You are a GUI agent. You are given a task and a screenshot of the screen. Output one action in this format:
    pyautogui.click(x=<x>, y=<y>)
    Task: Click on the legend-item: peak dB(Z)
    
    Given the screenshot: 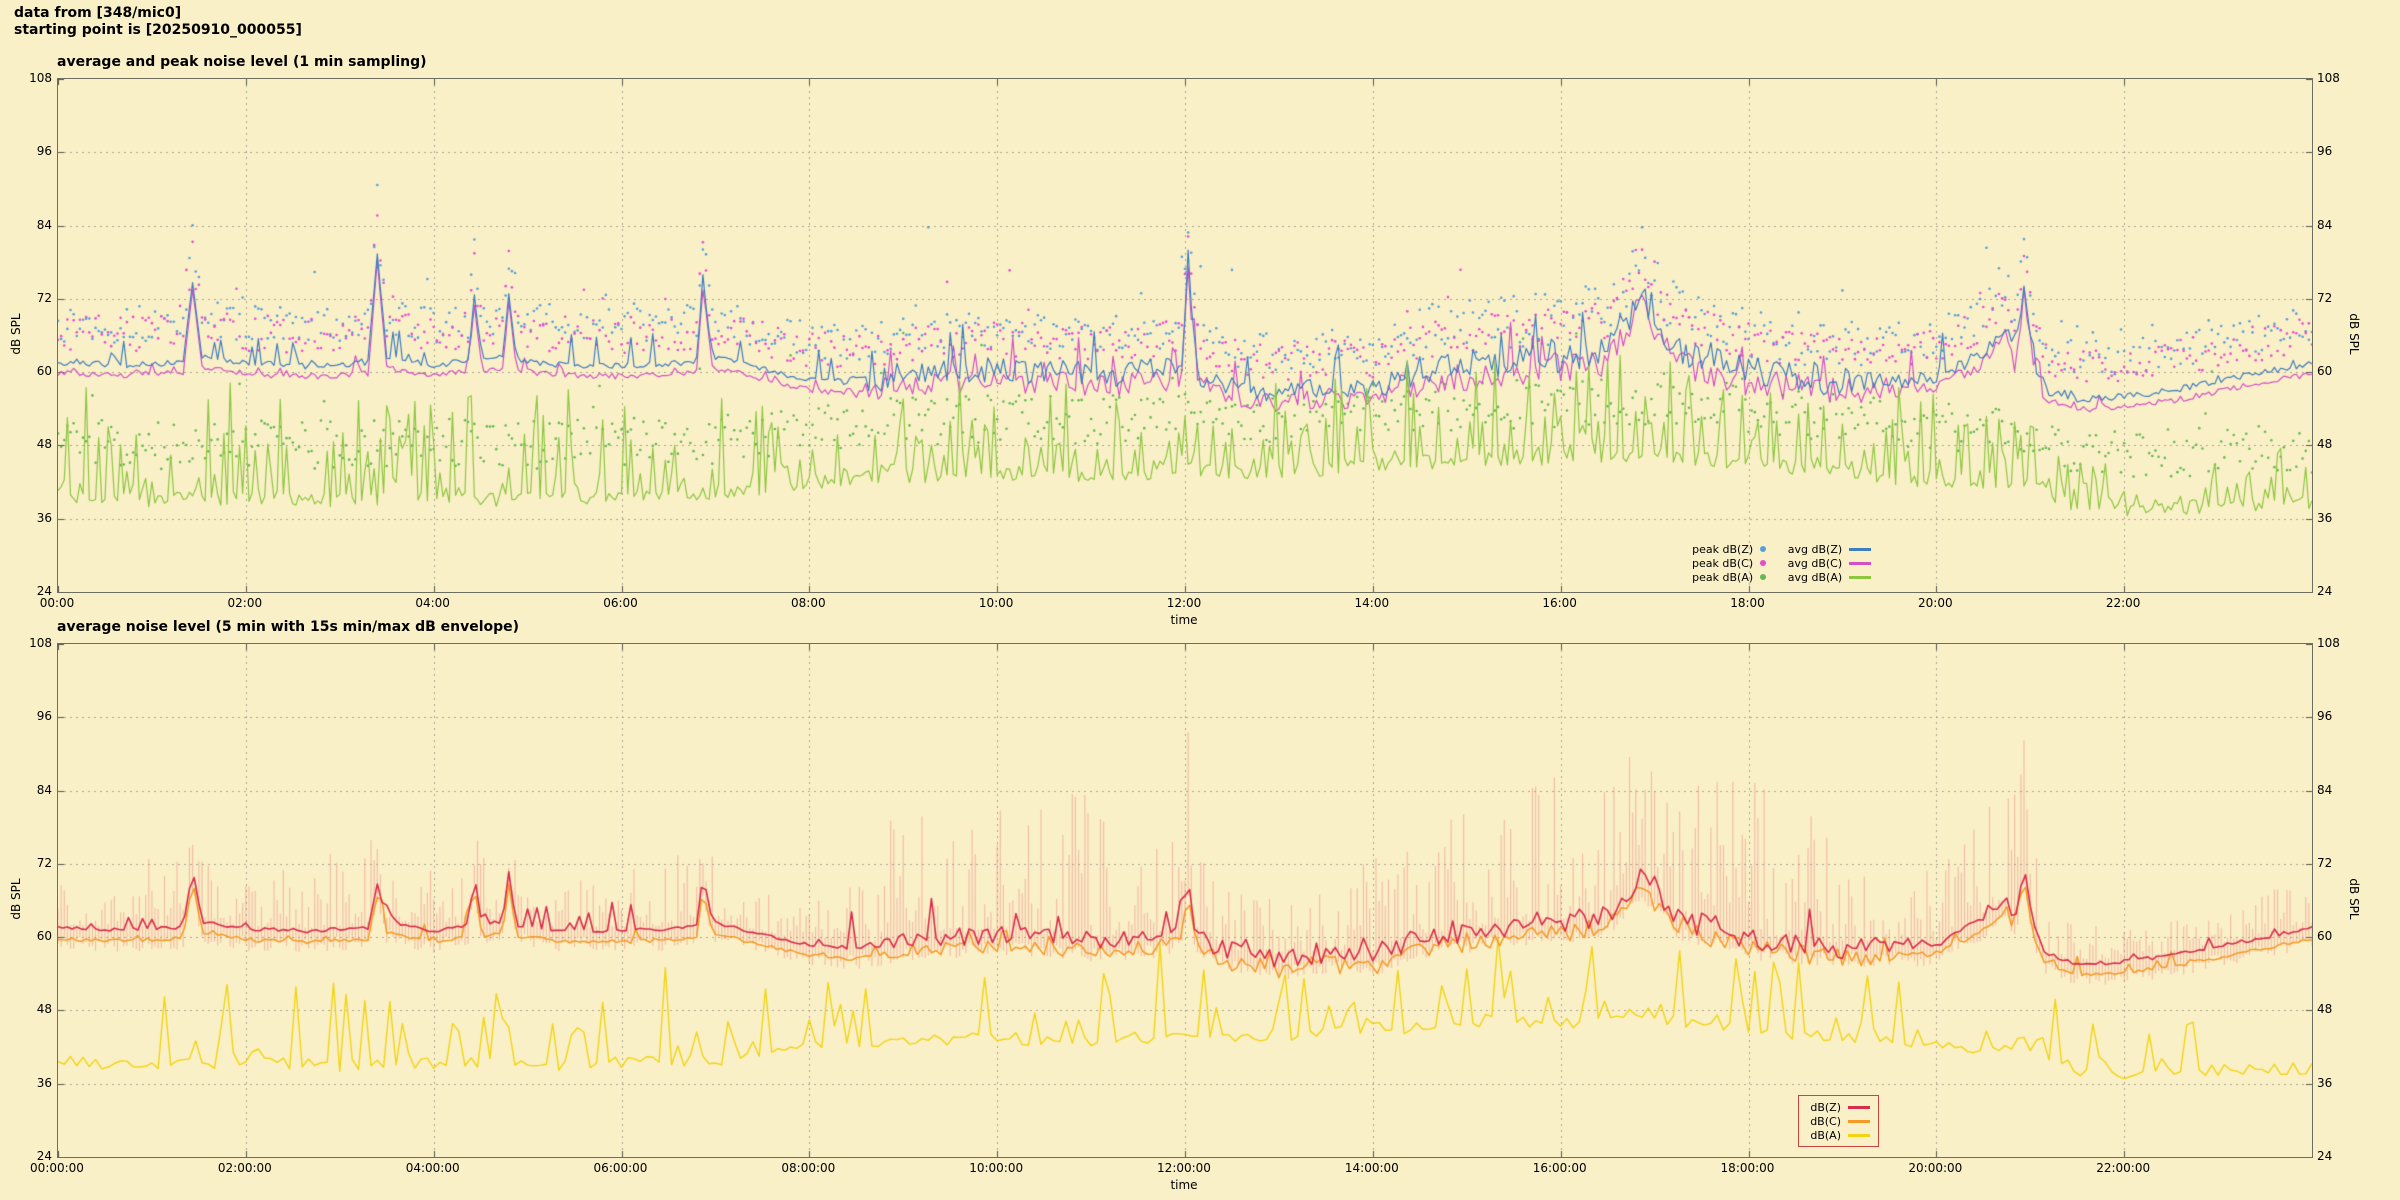 What is the action you would take?
    pyautogui.click(x=1729, y=549)
    